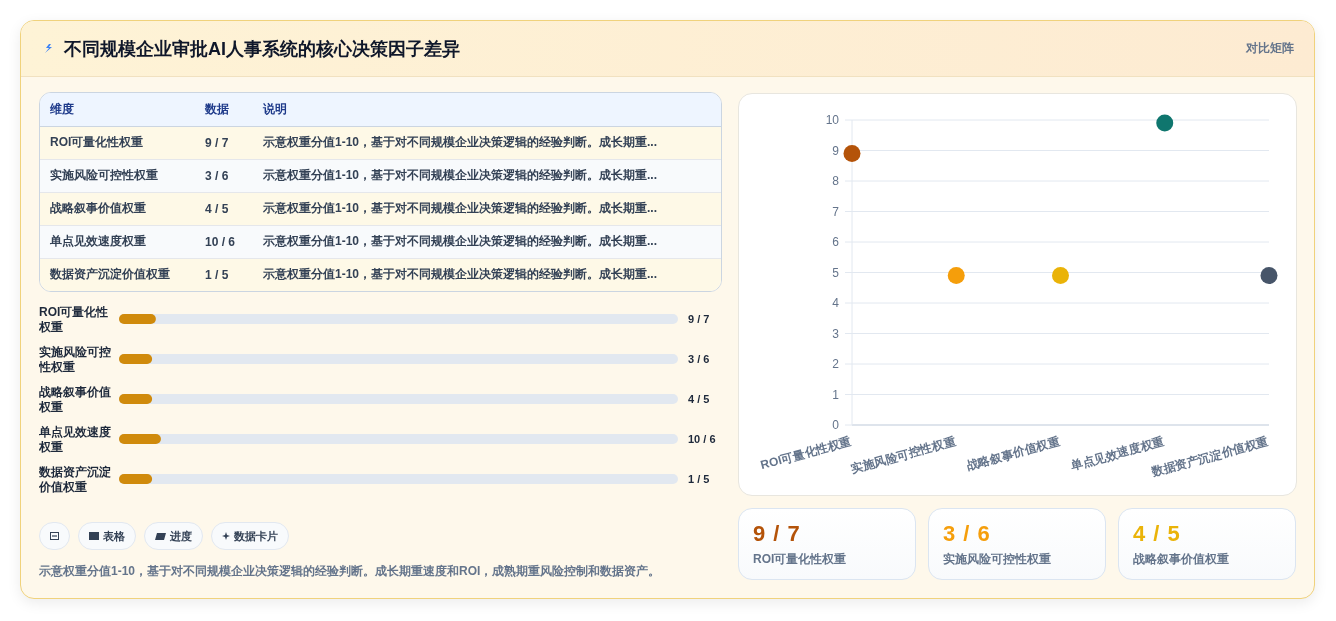 The height and width of the screenshot is (621, 1336). I want to click on view-button: 表格, so click(107, 536).